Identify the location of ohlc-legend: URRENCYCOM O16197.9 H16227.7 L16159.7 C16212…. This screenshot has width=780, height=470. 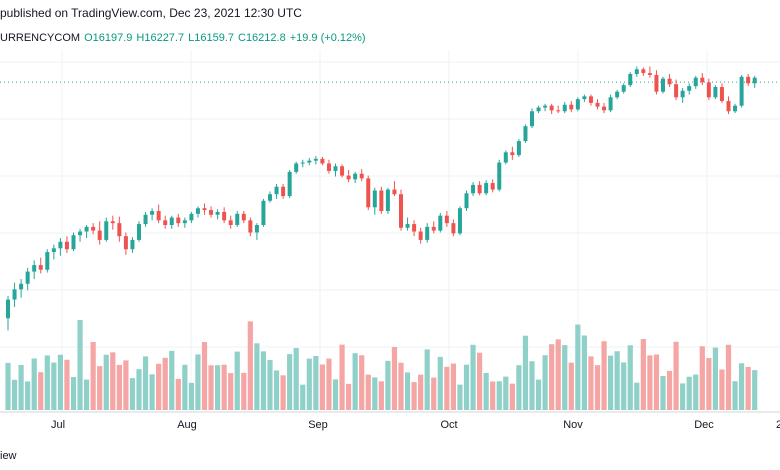
(185, 38).